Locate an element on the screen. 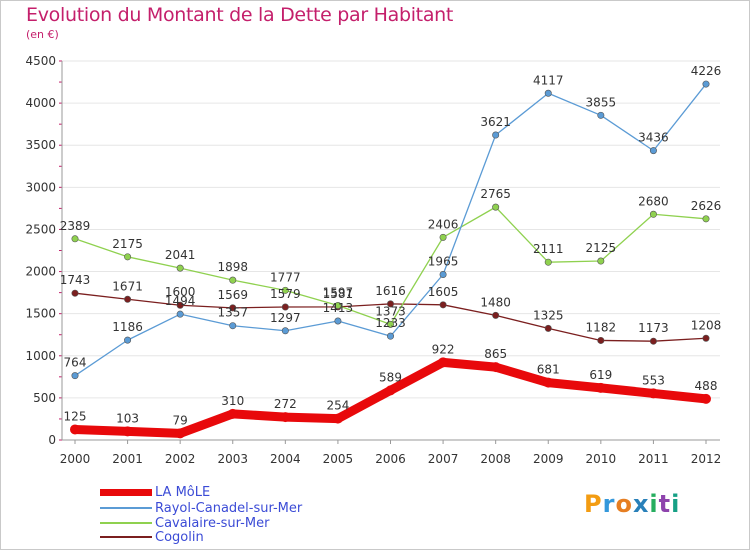 This screenshot has width=750, height=550. data-label: 2765 is located at coordinates (495, 194).